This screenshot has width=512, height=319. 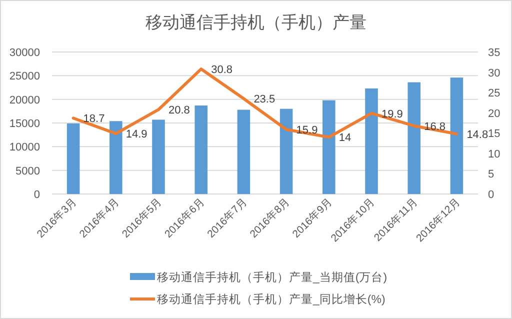 I want to click on y-tick-label: 0, so click(x=37, y=195).